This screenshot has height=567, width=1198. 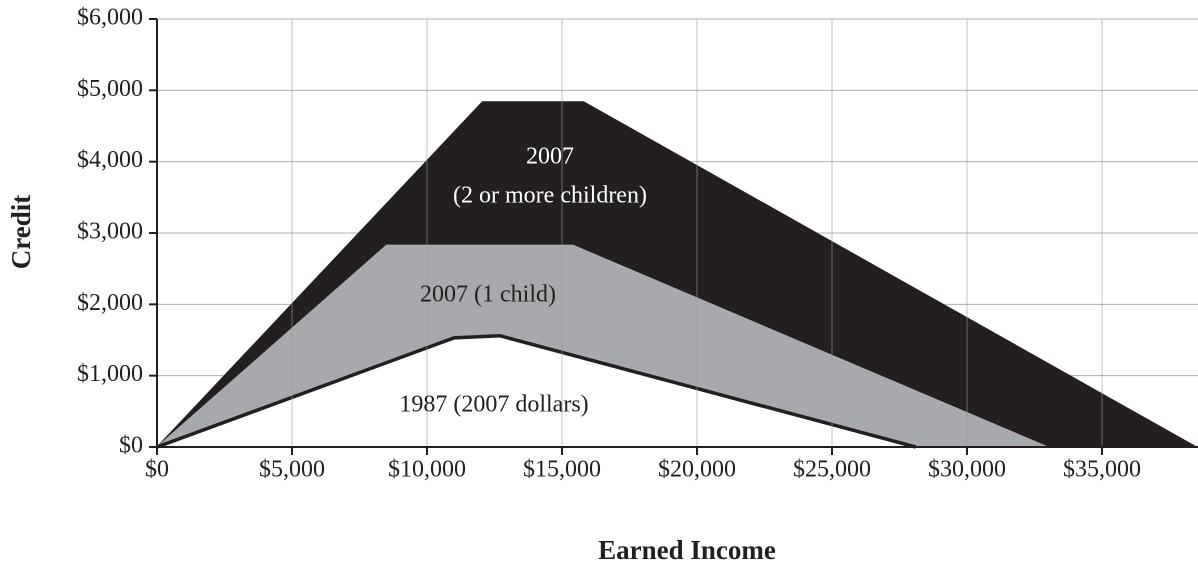 I want to click on area, so click(x=536, y=391).